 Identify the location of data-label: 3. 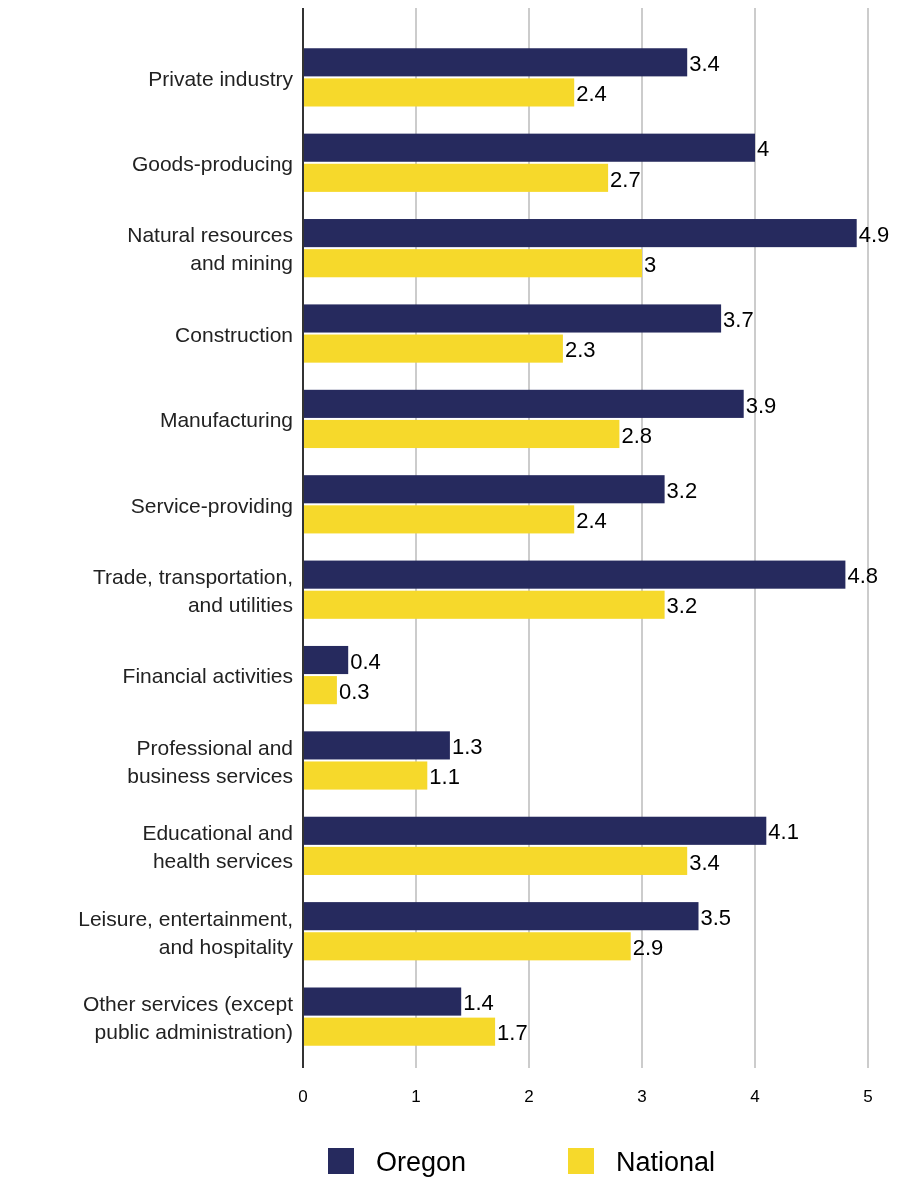
(650, 264).